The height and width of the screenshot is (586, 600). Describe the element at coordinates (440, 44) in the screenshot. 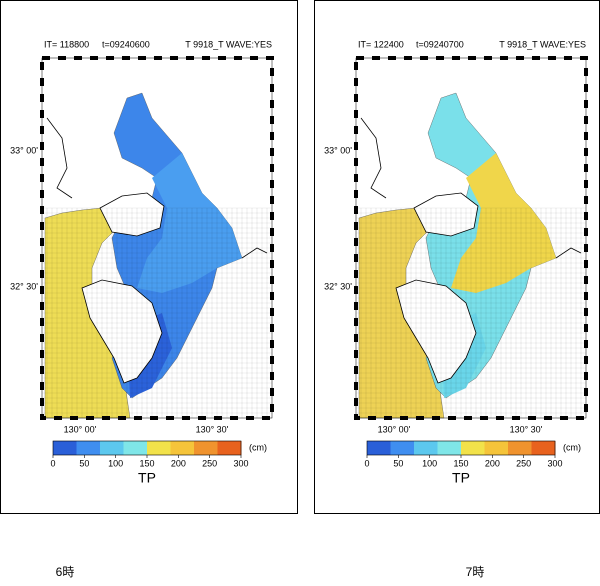

I see `header-time: t=09240700` at that location.